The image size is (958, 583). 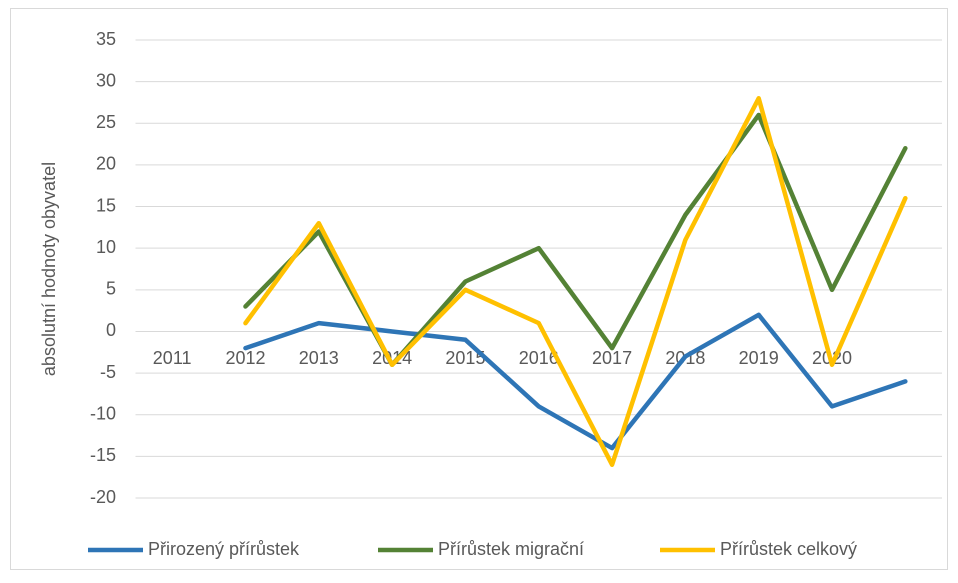 I want to click on x-tick-label: 2015, so click(x=465, y=358).